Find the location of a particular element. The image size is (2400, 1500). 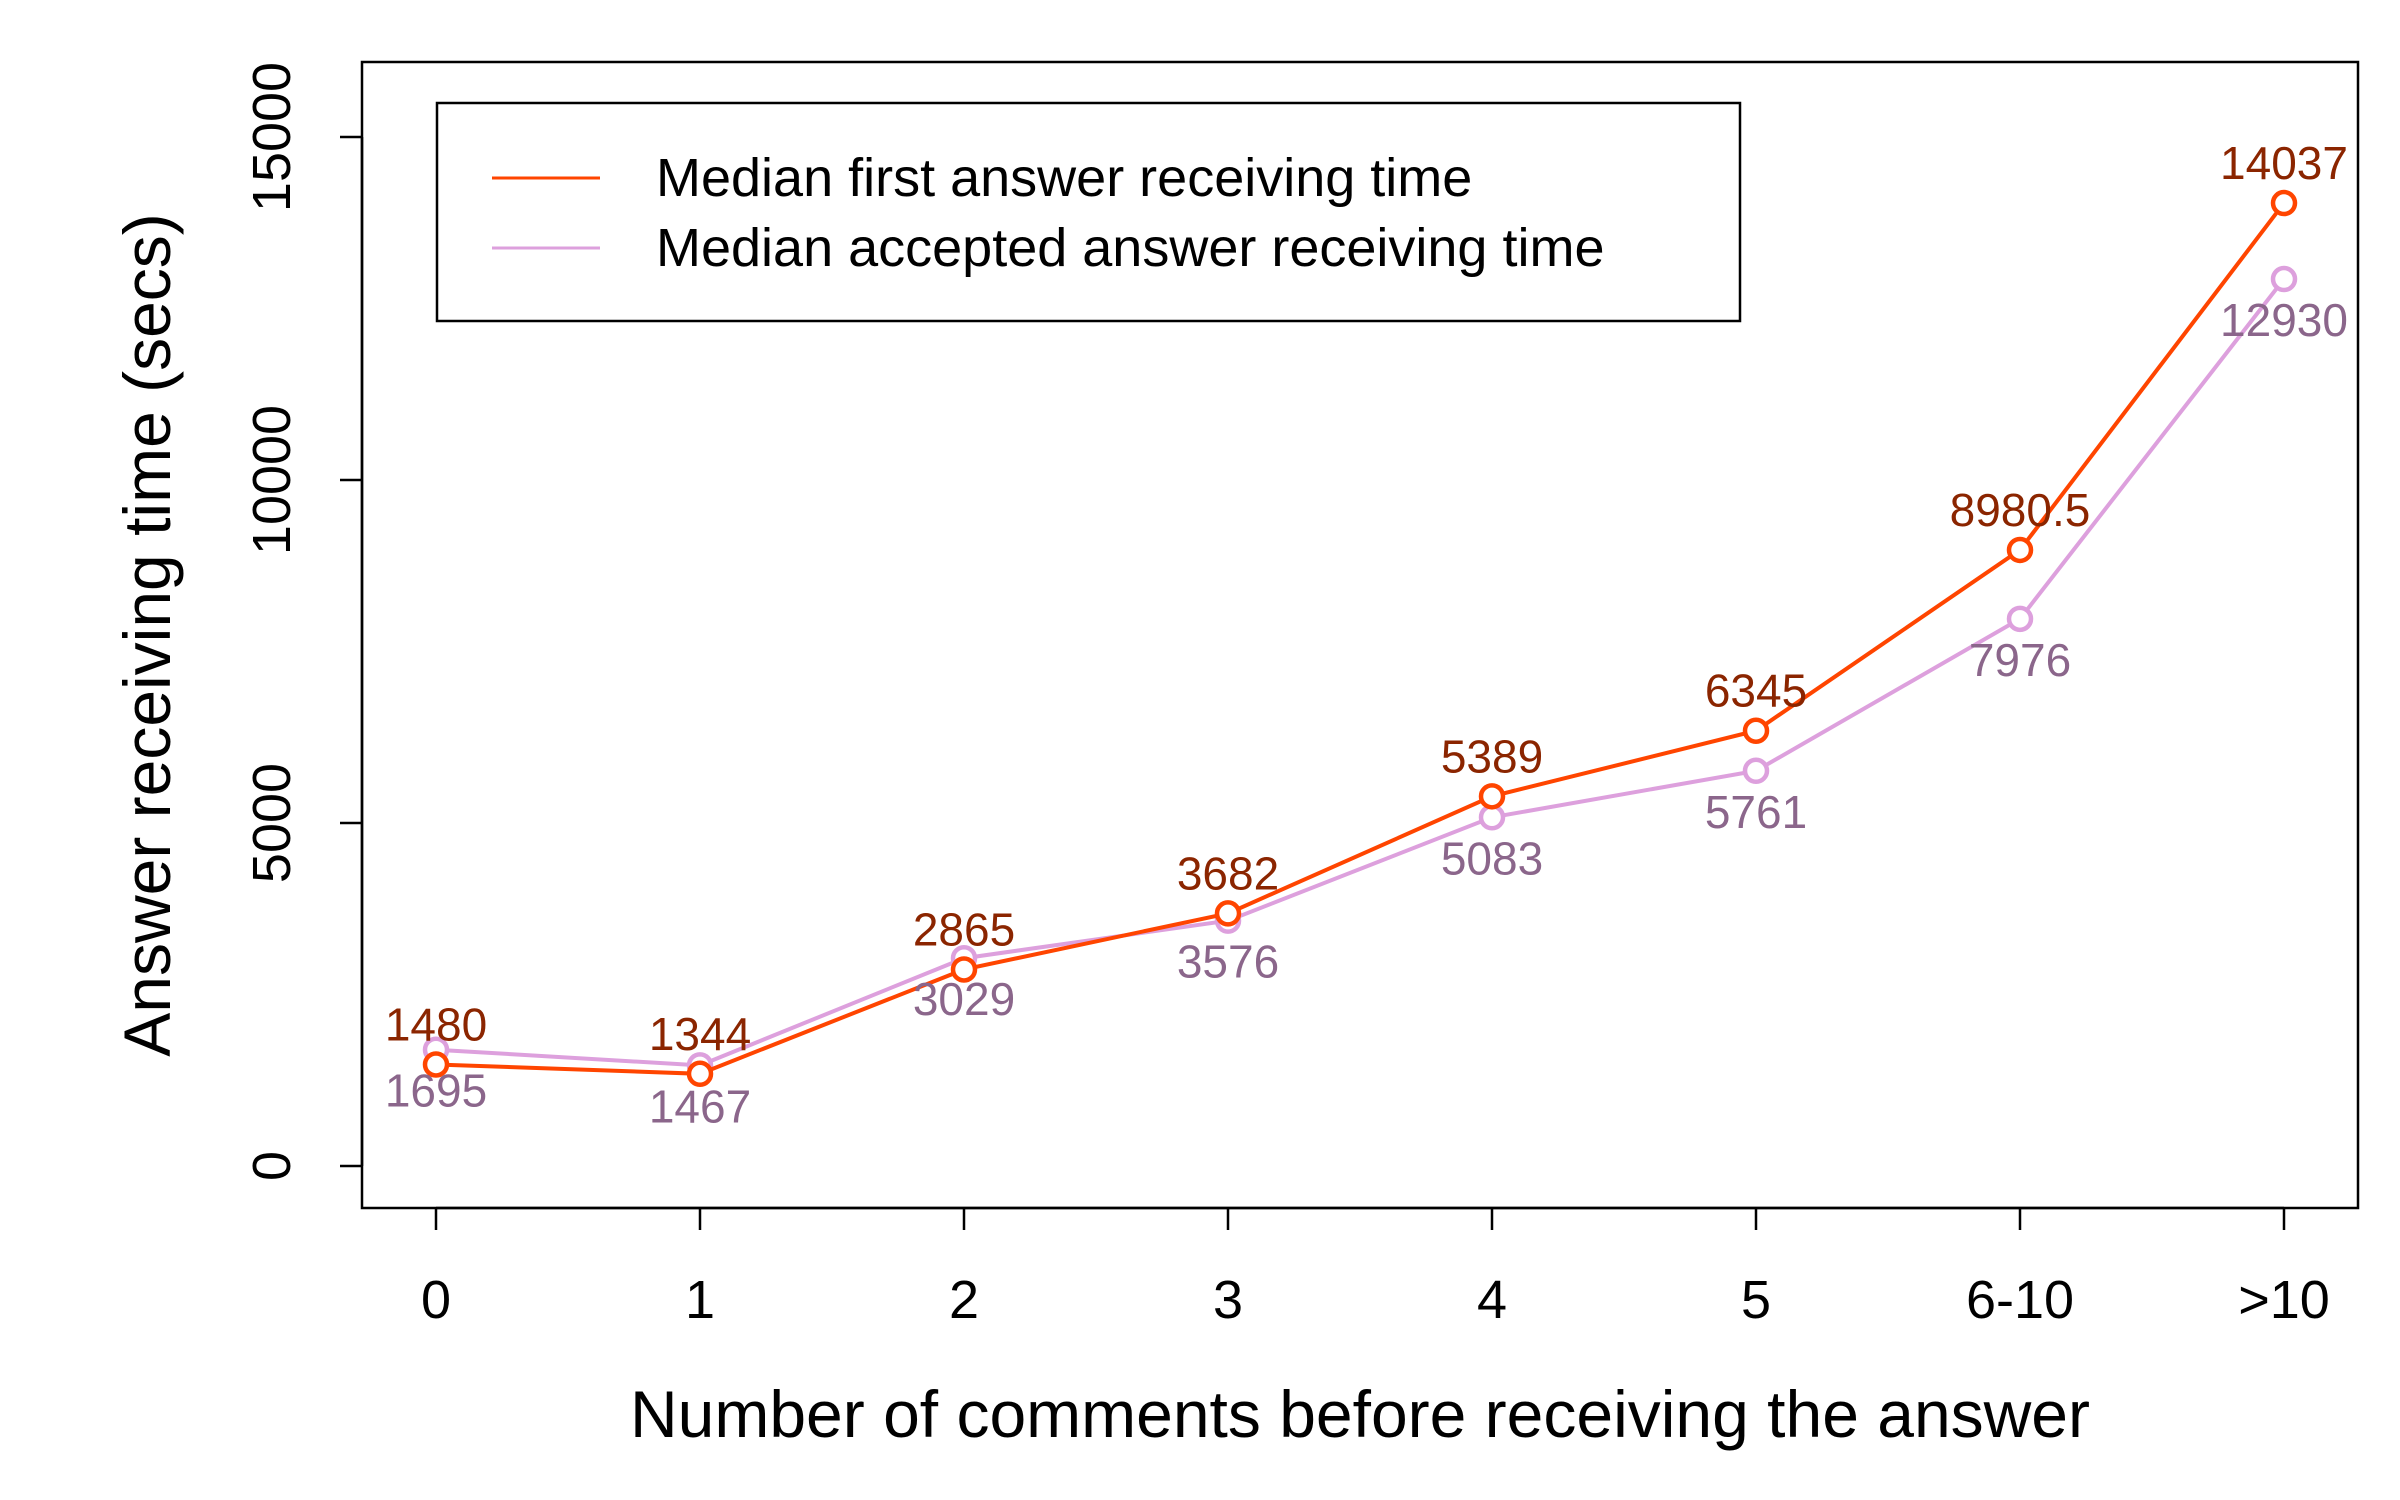

data-label: 8980.5 is located at coordinates (2020, 510).